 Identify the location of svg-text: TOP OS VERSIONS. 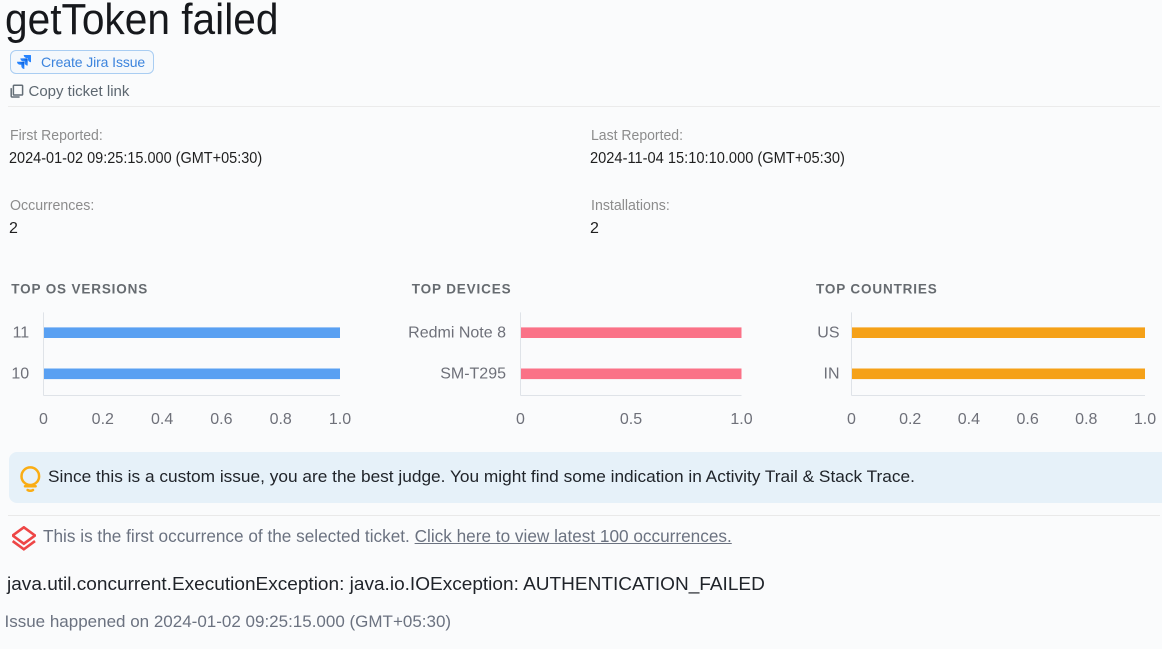
(79, 289).